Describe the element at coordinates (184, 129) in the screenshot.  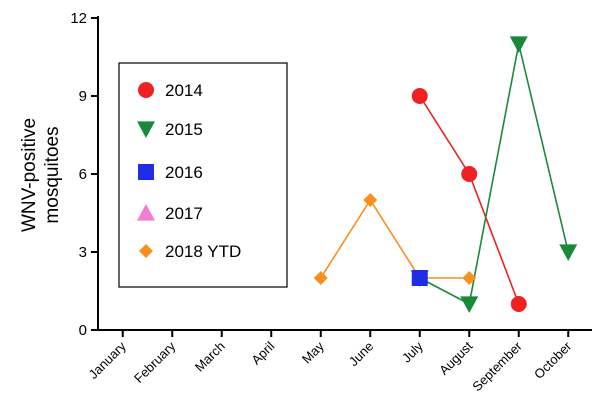
I see `legend-label-2015: 2015` at that location.